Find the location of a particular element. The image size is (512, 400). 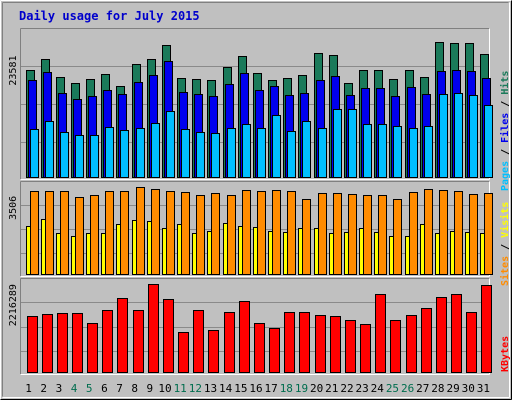

legend-hits-files-pages: Pages / Files / Hits is located at coordinates (505, 131).